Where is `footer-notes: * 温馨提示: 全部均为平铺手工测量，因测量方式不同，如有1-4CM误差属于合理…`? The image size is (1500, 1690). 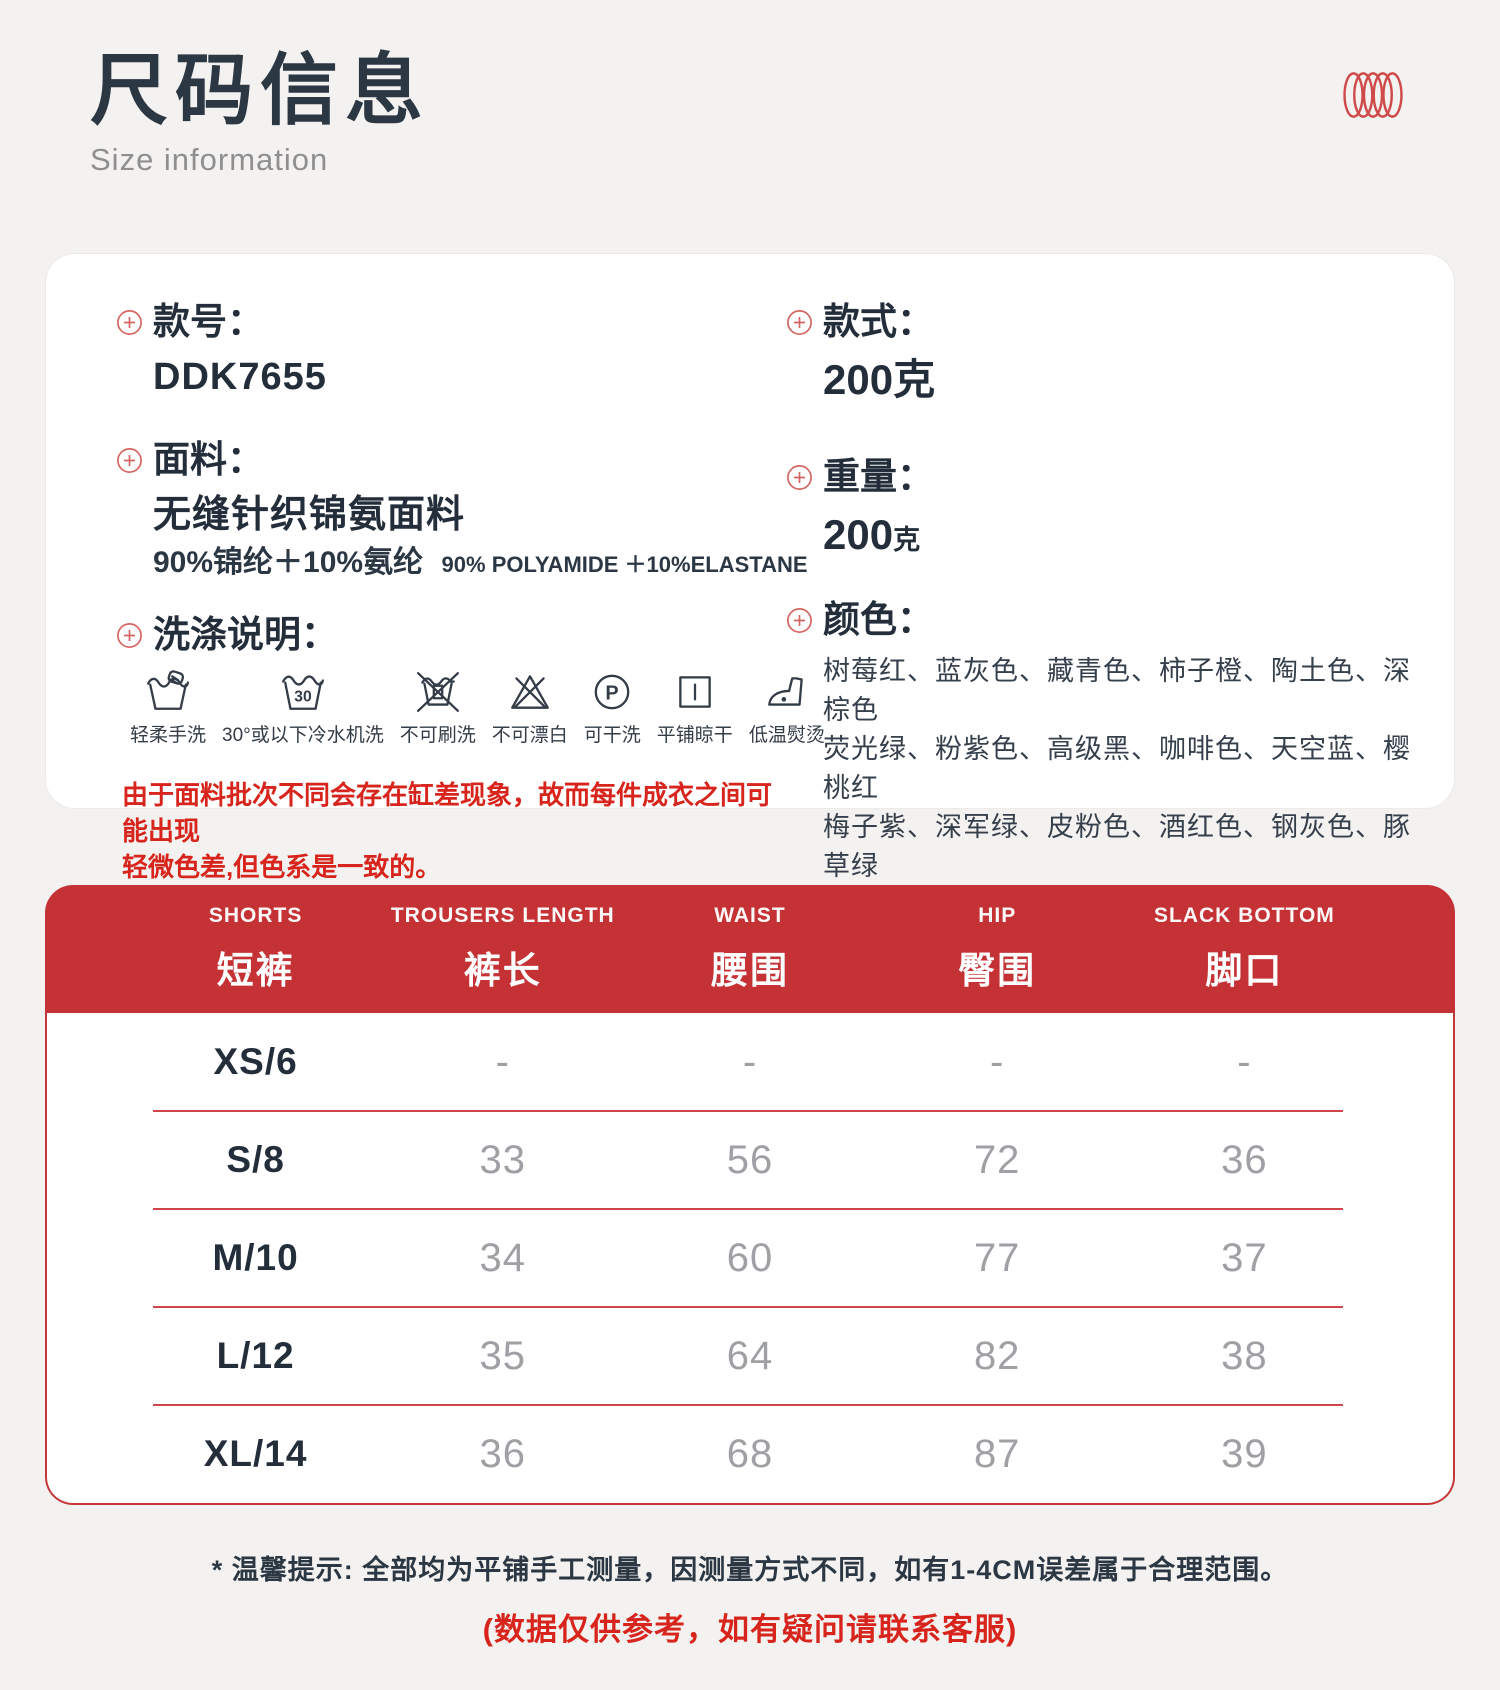
footer-notes: * 温馨提示: 全部均为平铺手工测量，因测量方式不同，如有1-4CM误差属于合理… is located at coordinates (750, 1598).